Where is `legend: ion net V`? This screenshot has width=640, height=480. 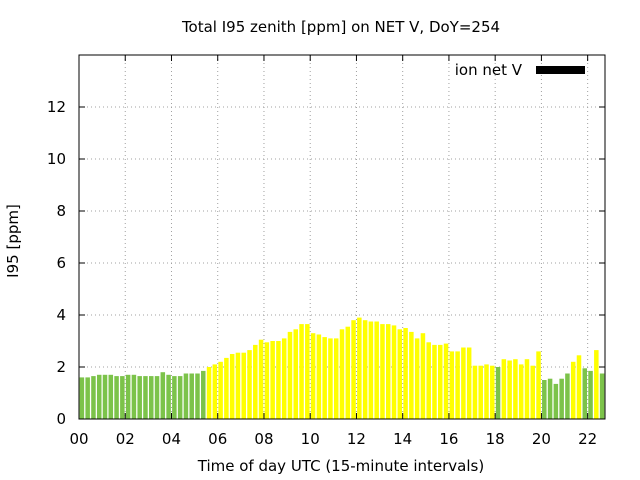 legend: ion net V is located at coordinates (520, 70).